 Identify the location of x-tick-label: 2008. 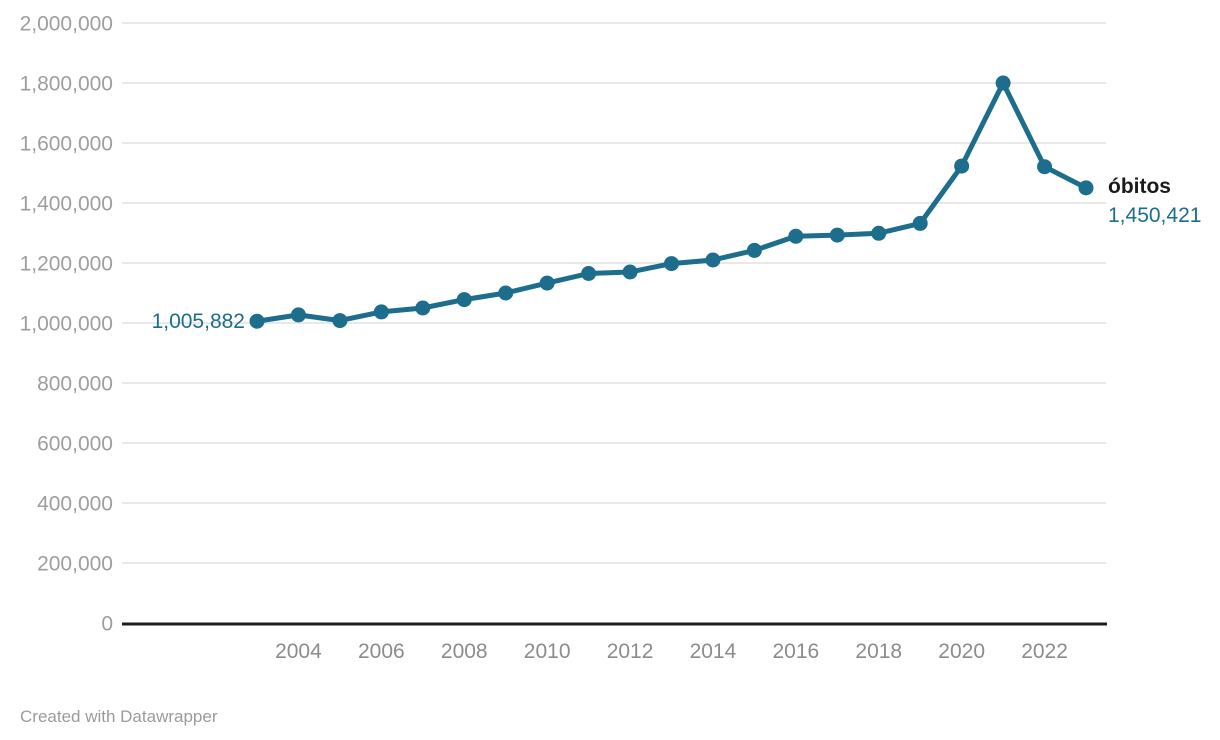
(464, 651).